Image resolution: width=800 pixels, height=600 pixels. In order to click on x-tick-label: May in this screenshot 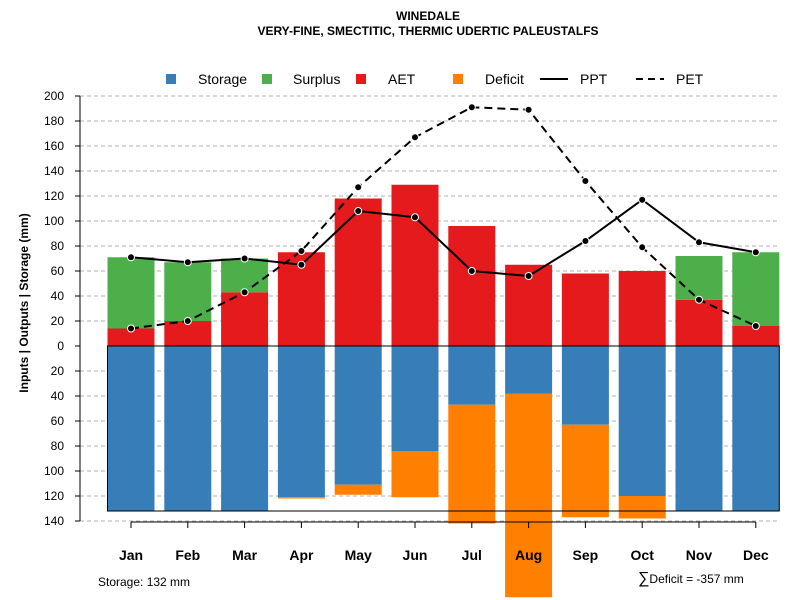, I will do `click(358, 555)`.